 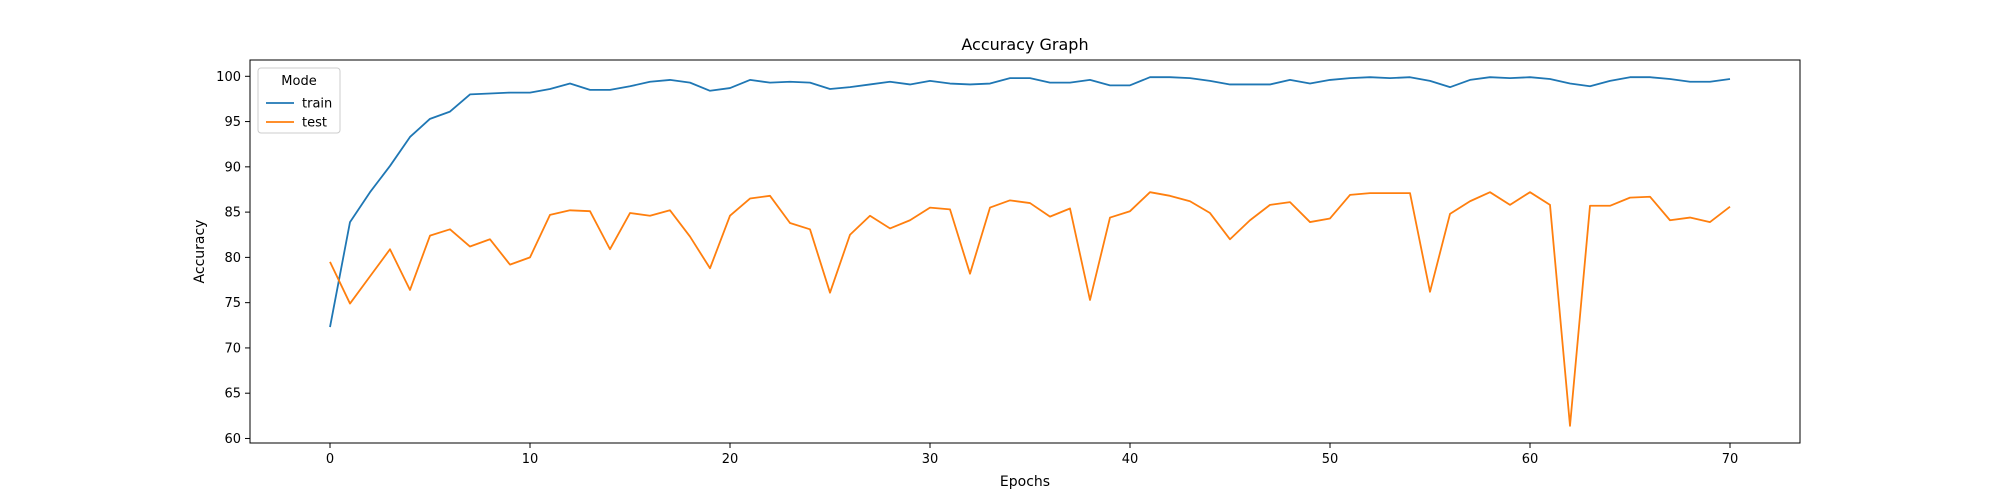 What do you see at coordinates (232, 122) in the screenshot?
I see `y-tick-label: 95` at bounding box center [232, 122].